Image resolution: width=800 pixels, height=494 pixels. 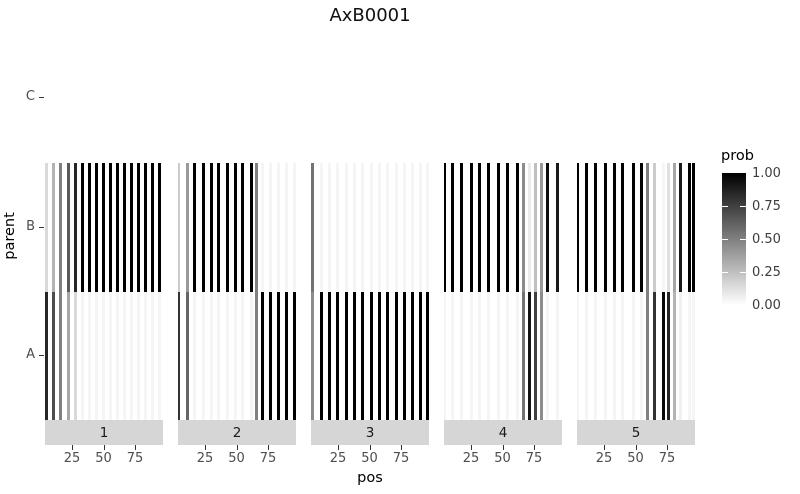 What do you see at coordinates (10, 236) in the screenshot?
I see `y-axis-title: parent` at bounding box center [10, 236].